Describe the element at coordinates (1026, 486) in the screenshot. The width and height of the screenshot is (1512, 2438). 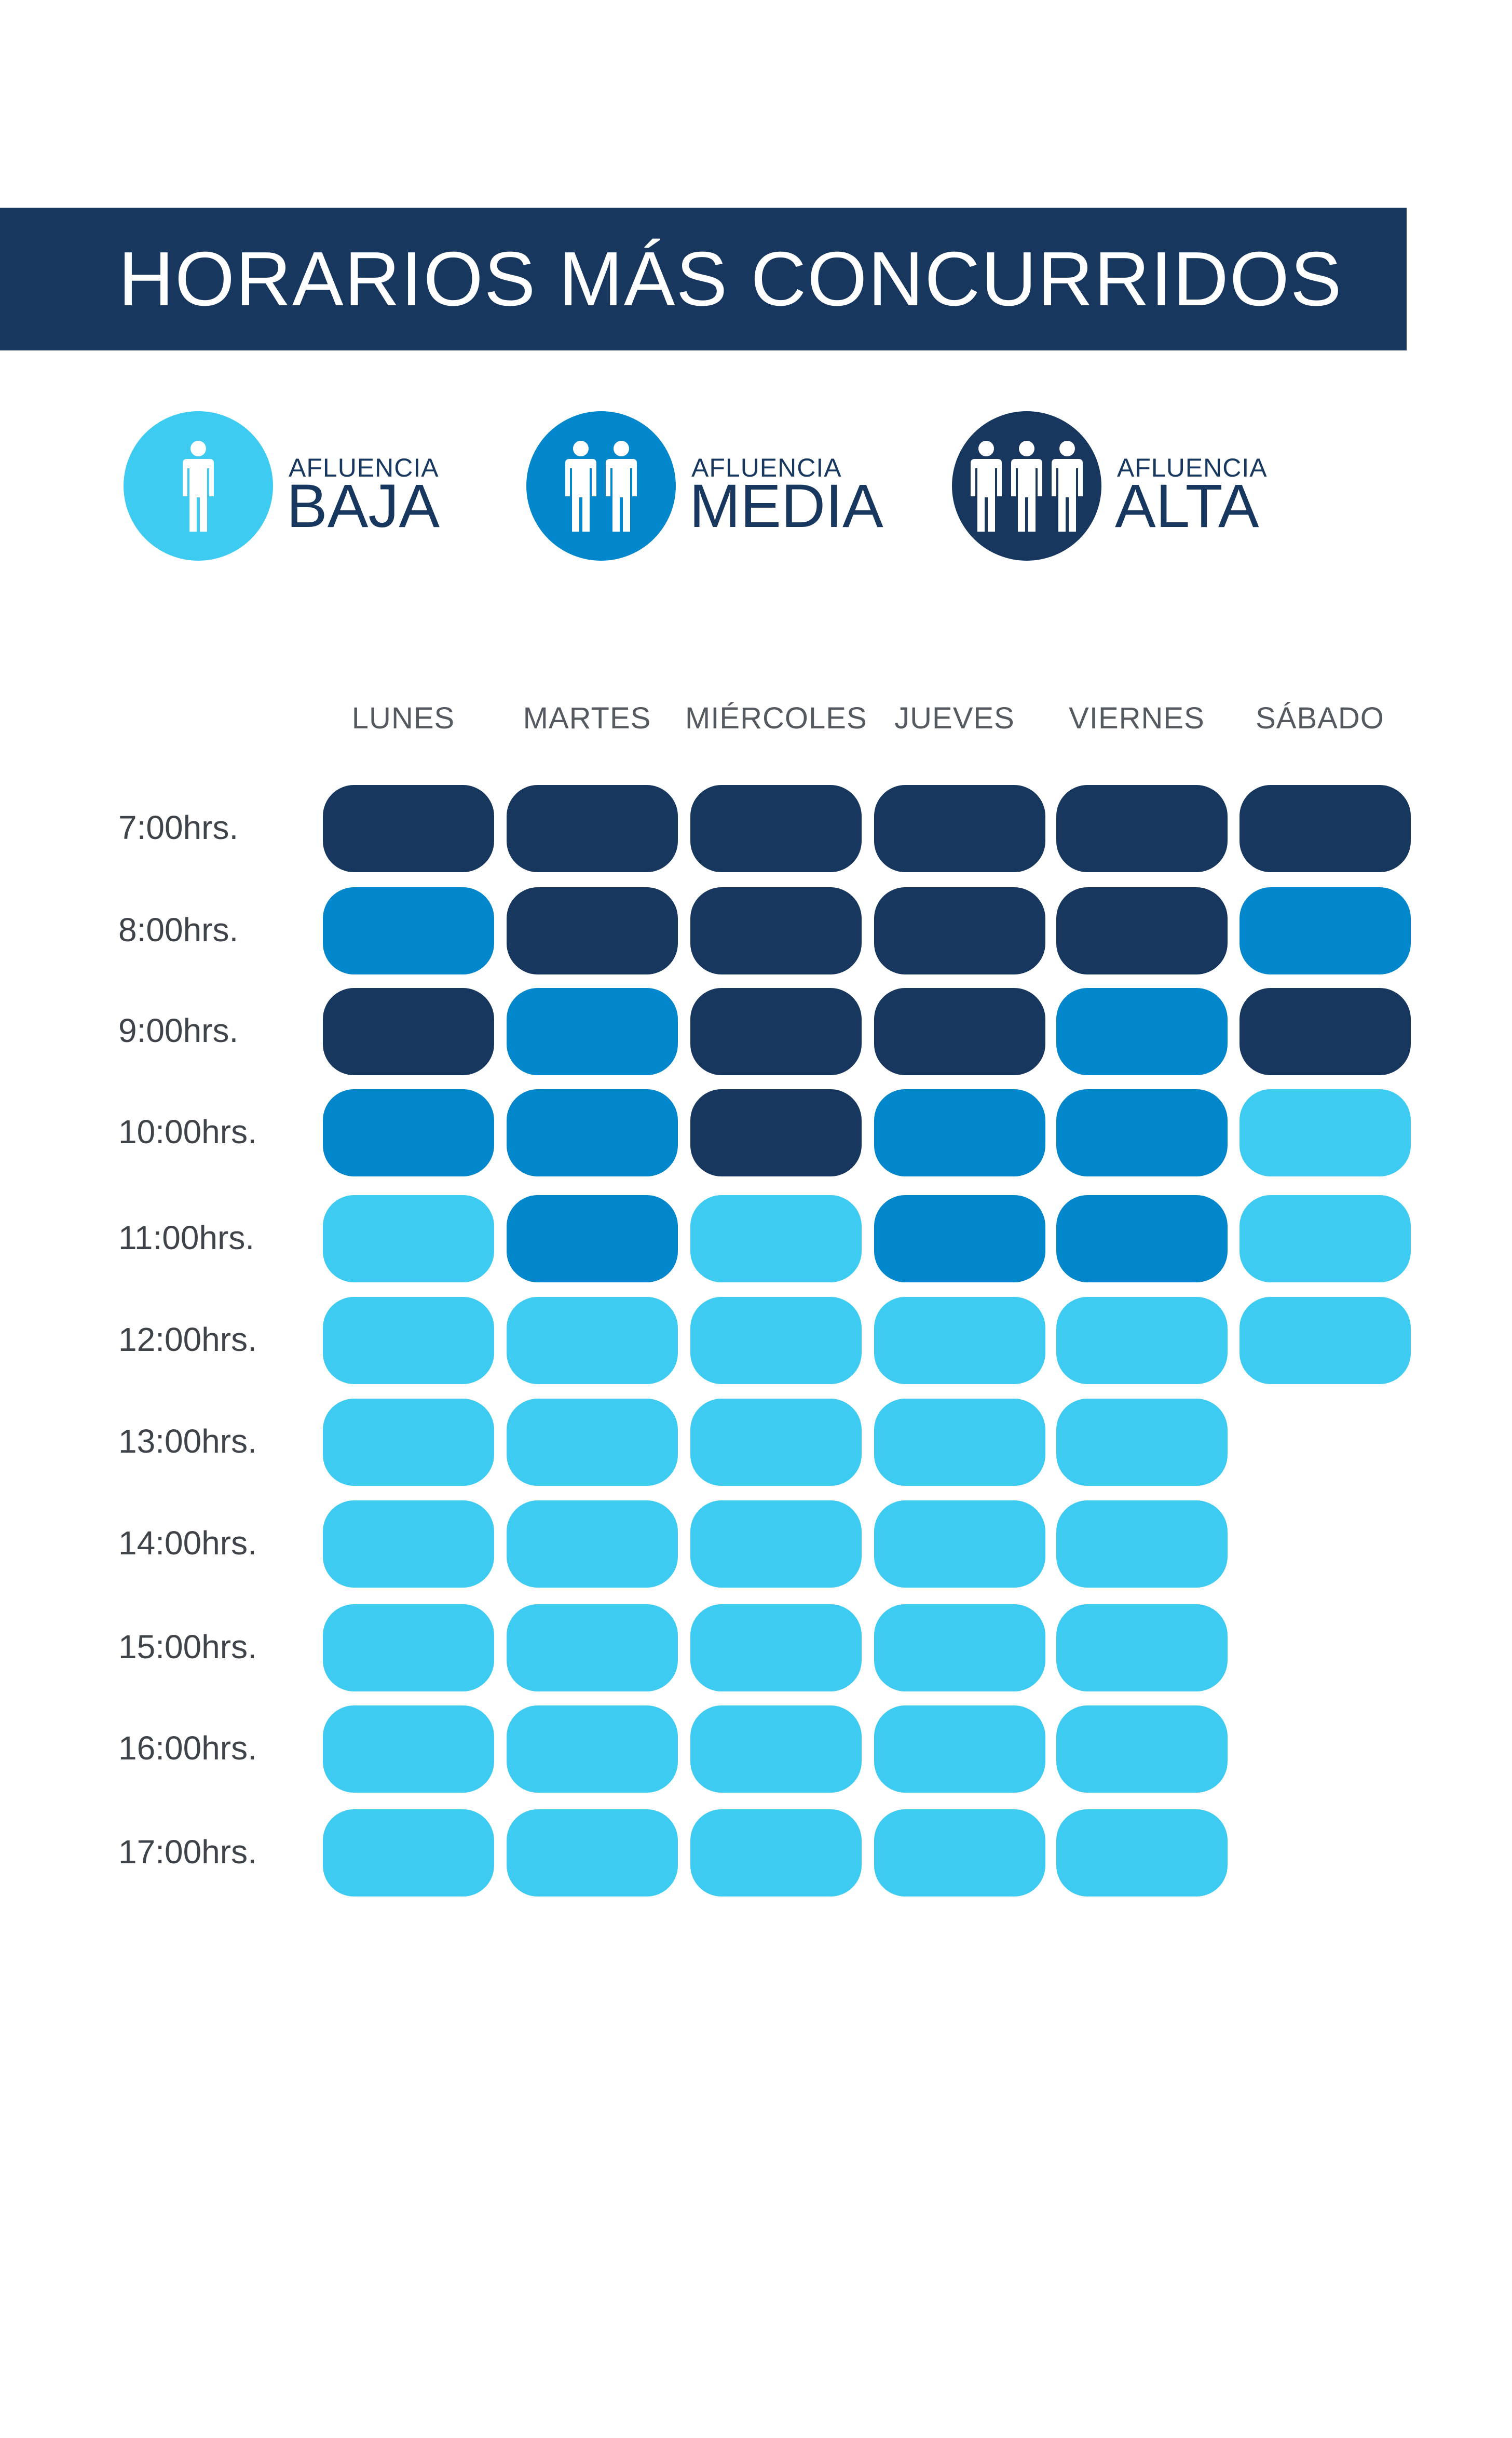
I see `three-people-icon` at that location.